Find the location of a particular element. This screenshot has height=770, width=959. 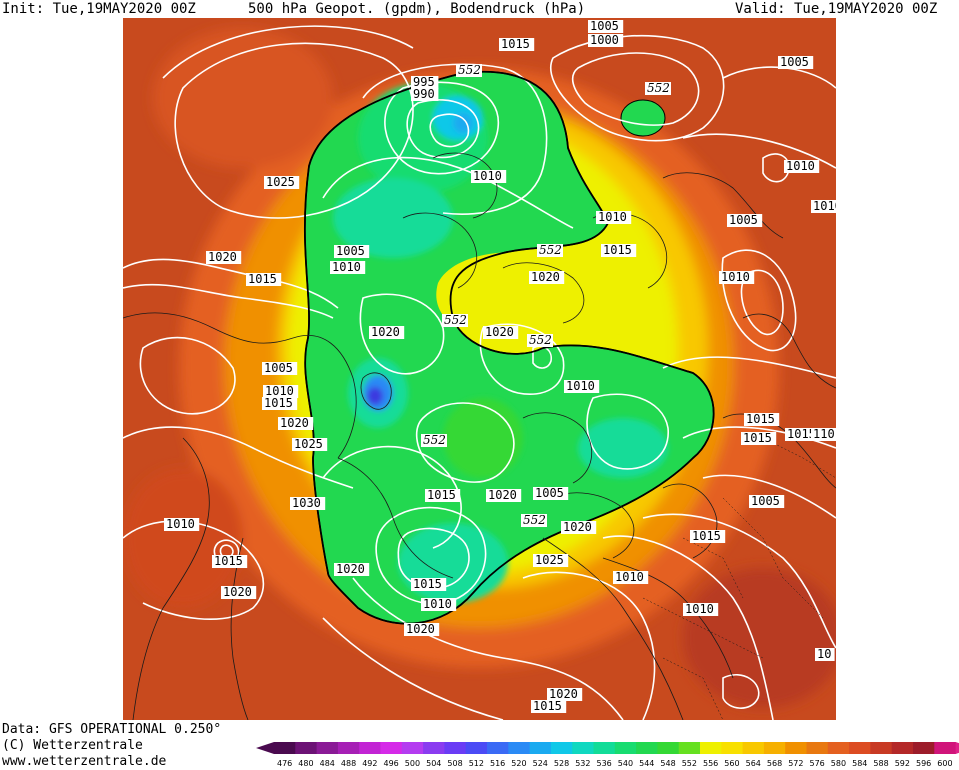

valid-time: Valid: Tue,19MAY2020 00Z is located at coordinates (836, 9).